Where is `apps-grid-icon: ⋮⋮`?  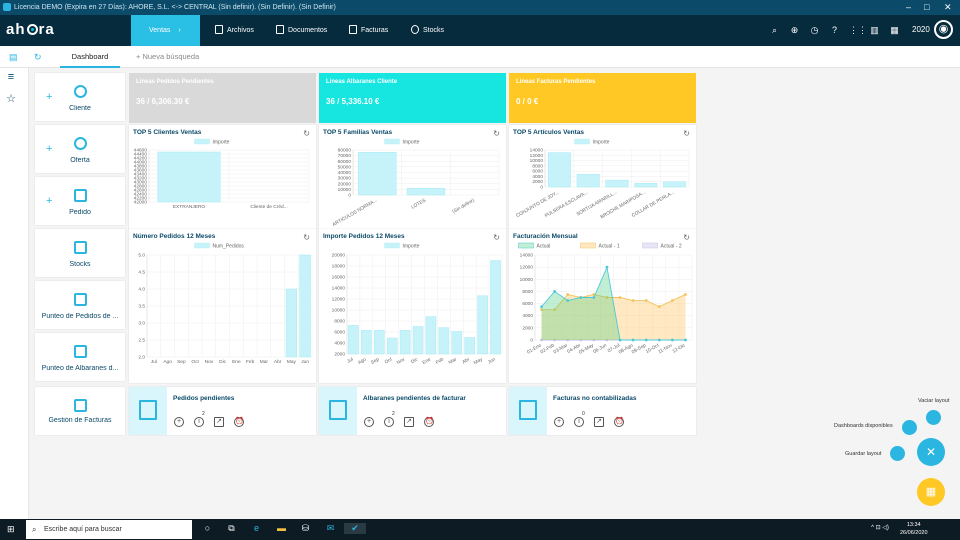
apps-grid-icon: ⋮⋮ is located at coordinates (858, 30).